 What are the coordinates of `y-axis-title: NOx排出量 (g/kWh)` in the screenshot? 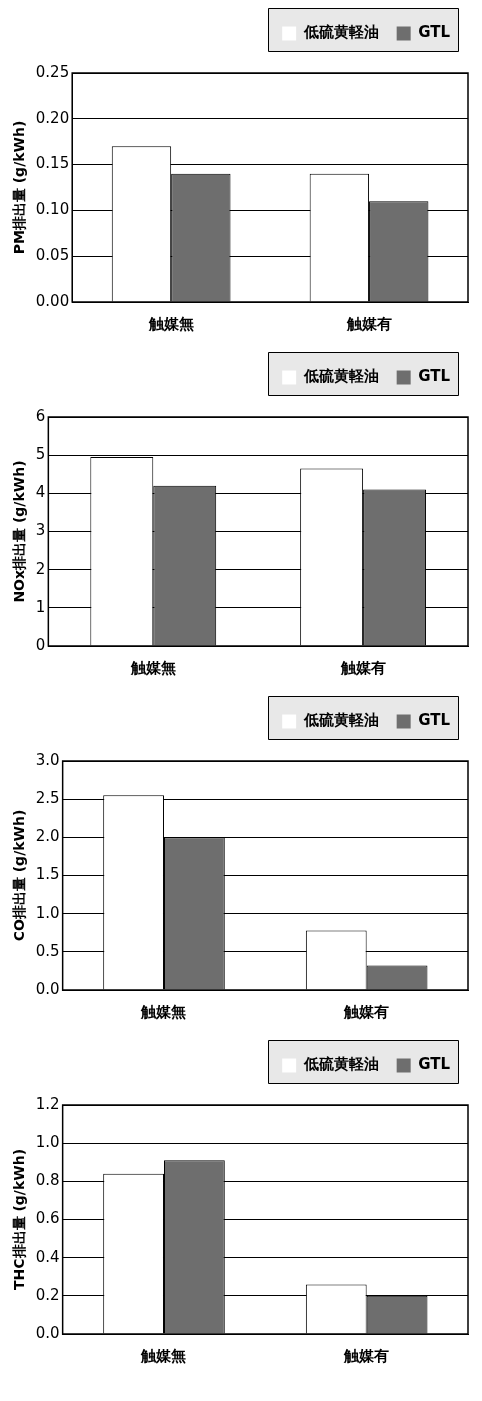 It's located at (19, 531).